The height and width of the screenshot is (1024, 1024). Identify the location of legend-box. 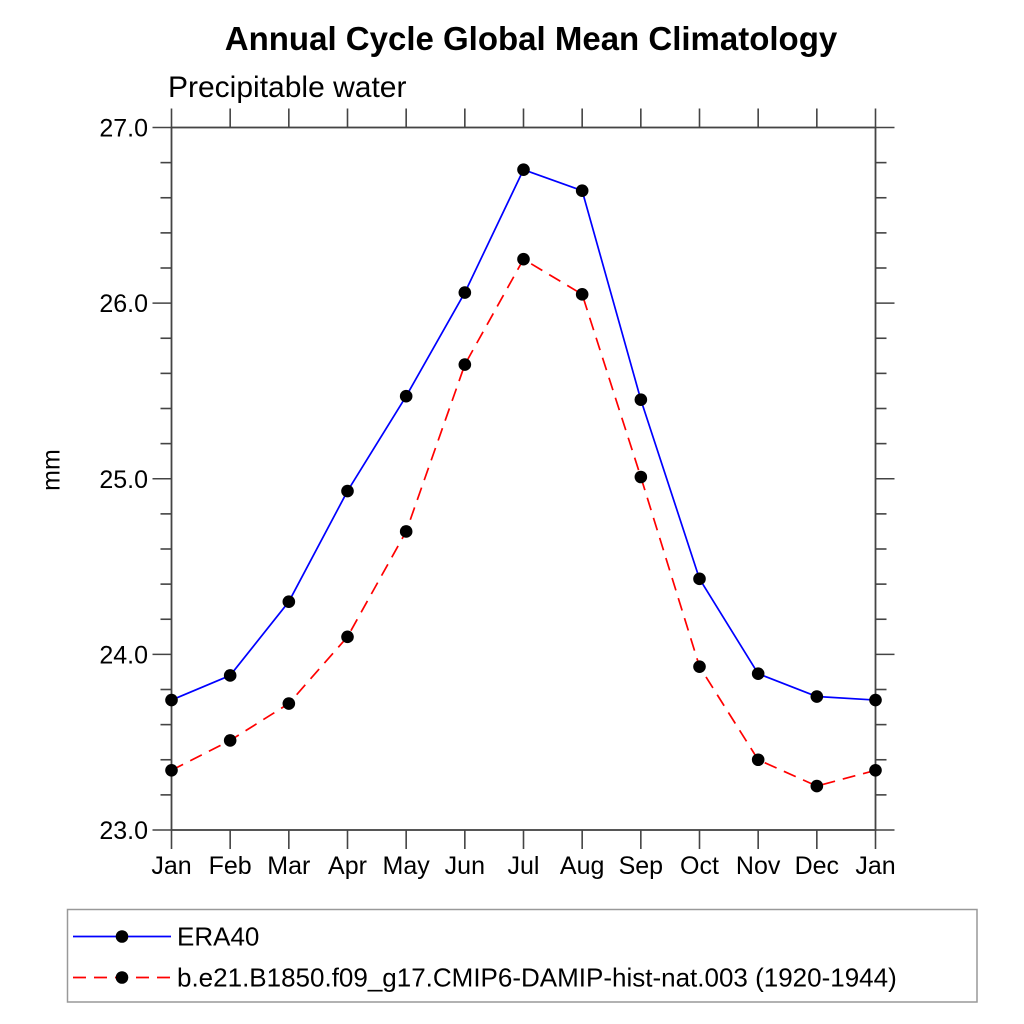
(522, 955).